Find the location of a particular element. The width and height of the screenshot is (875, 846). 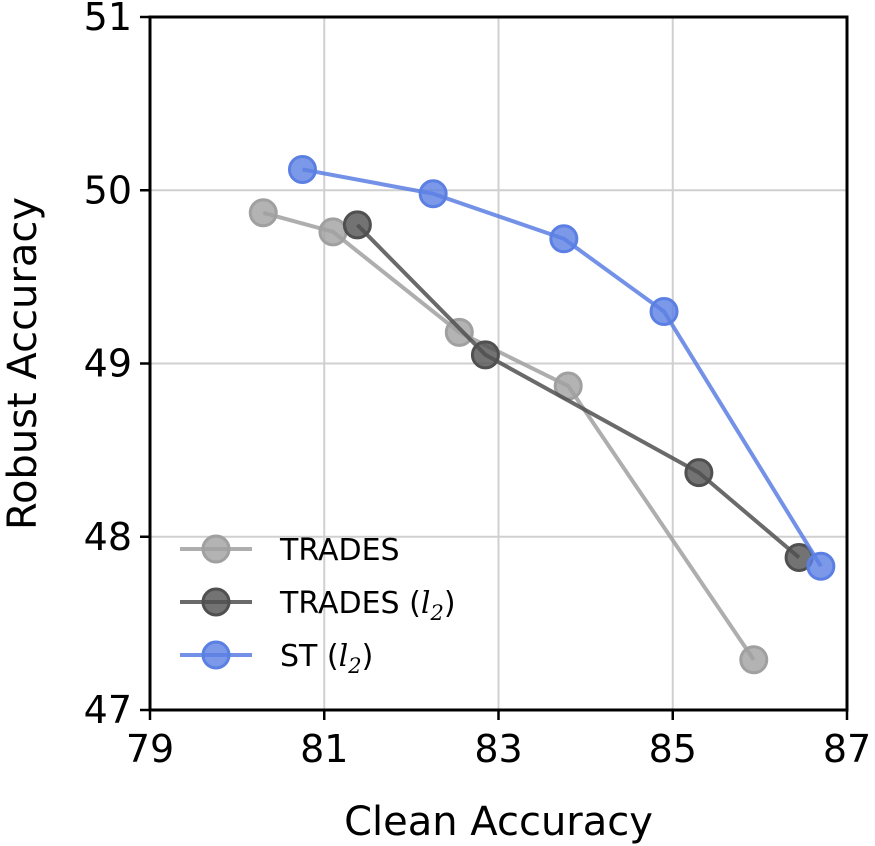

y-tick-label: 51 is located at coordinates (108, 19).